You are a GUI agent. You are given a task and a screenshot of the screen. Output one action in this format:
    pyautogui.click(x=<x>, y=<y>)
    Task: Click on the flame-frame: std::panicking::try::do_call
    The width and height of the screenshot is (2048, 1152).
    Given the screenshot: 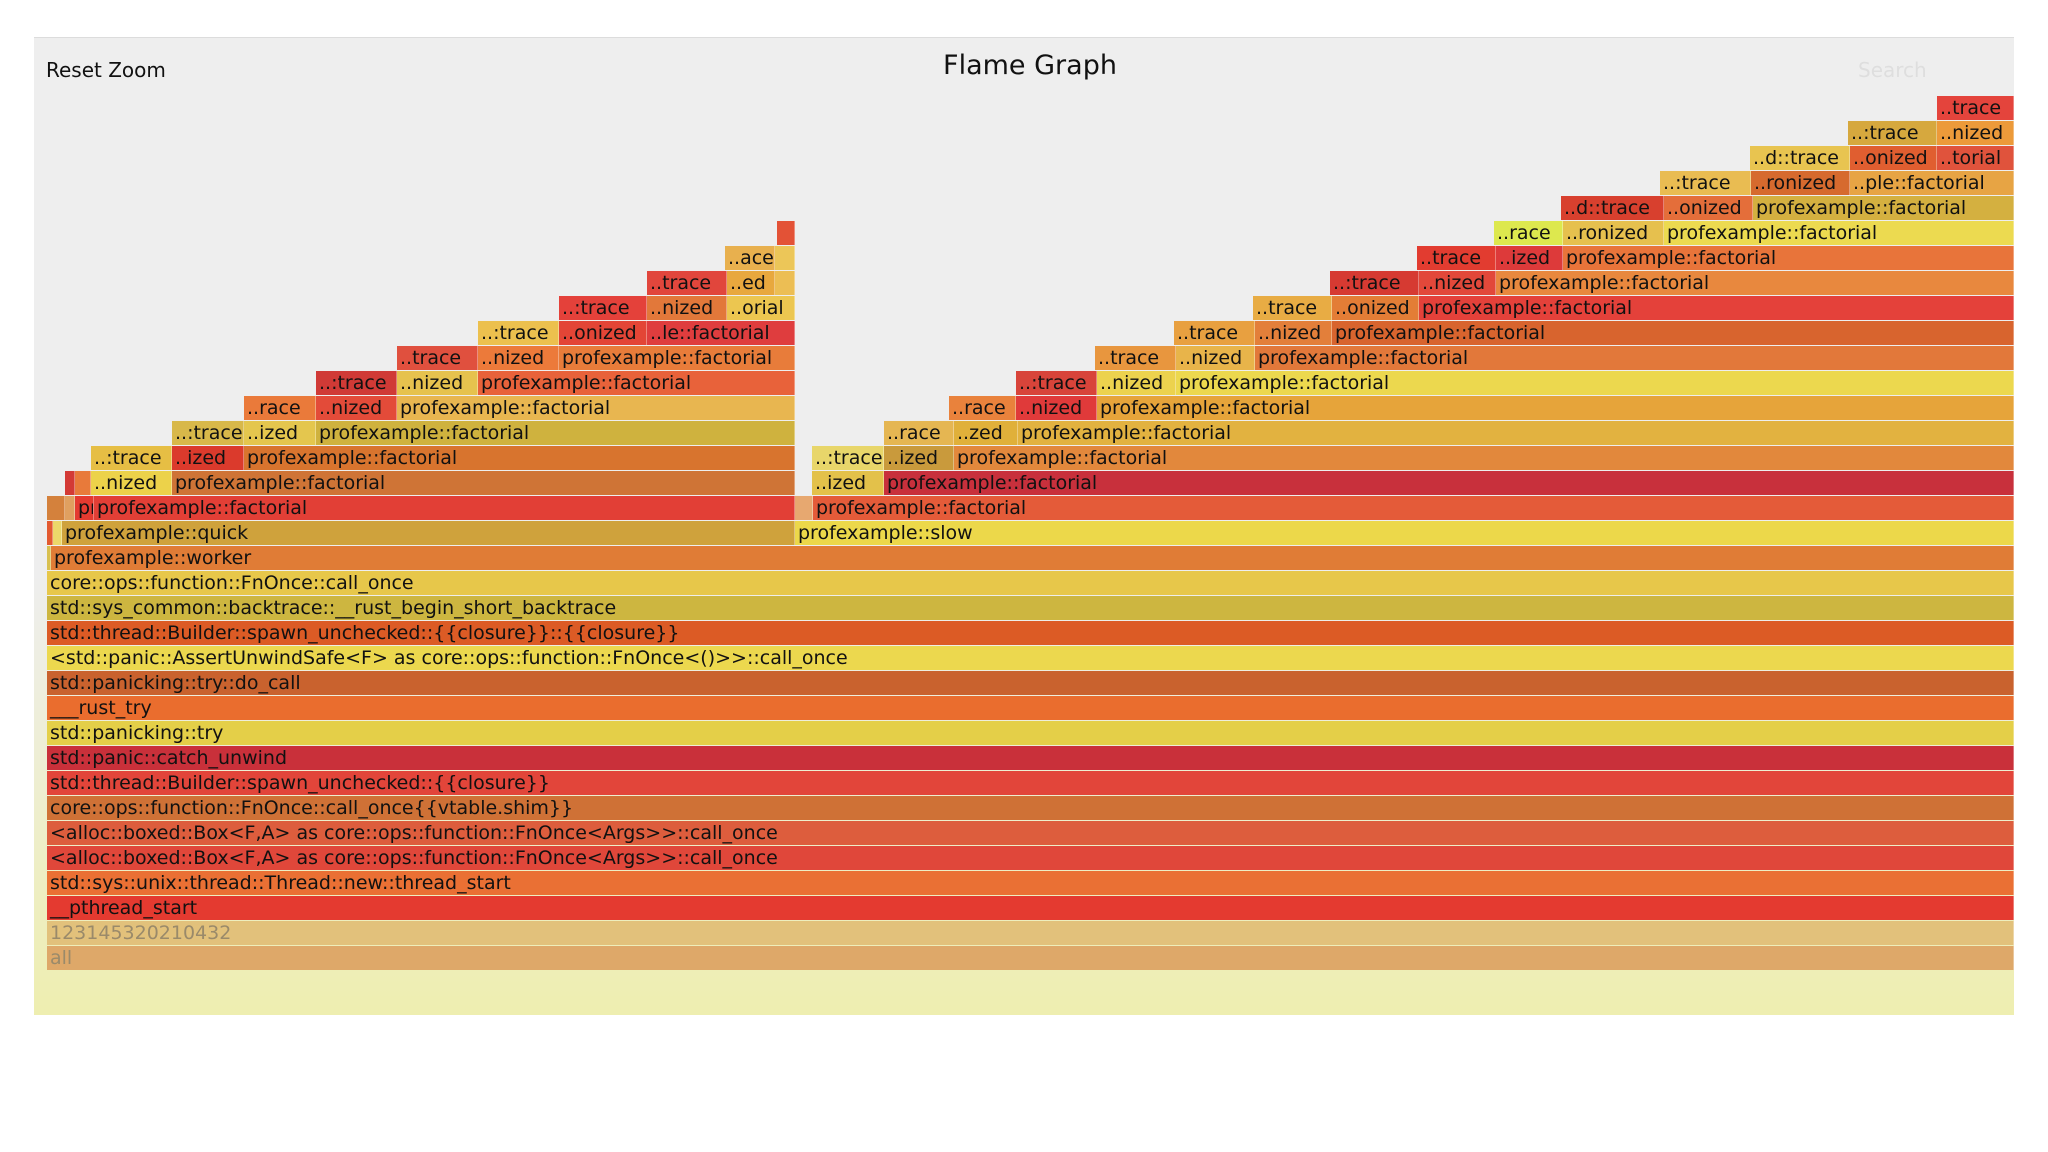 What is the action you would take?
    pyautogui.click(x=1030, y=683)
    